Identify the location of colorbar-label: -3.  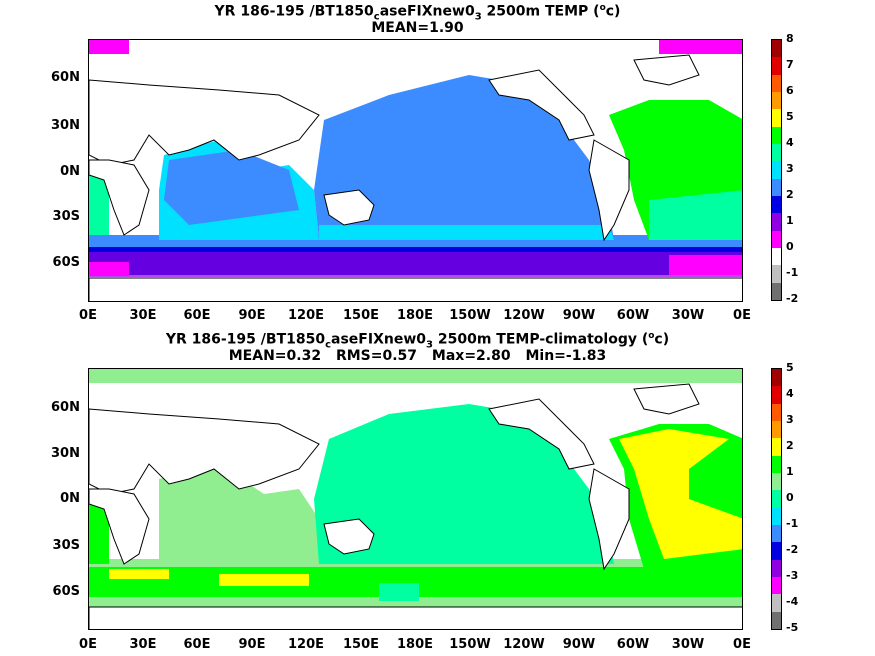
(792, 575).